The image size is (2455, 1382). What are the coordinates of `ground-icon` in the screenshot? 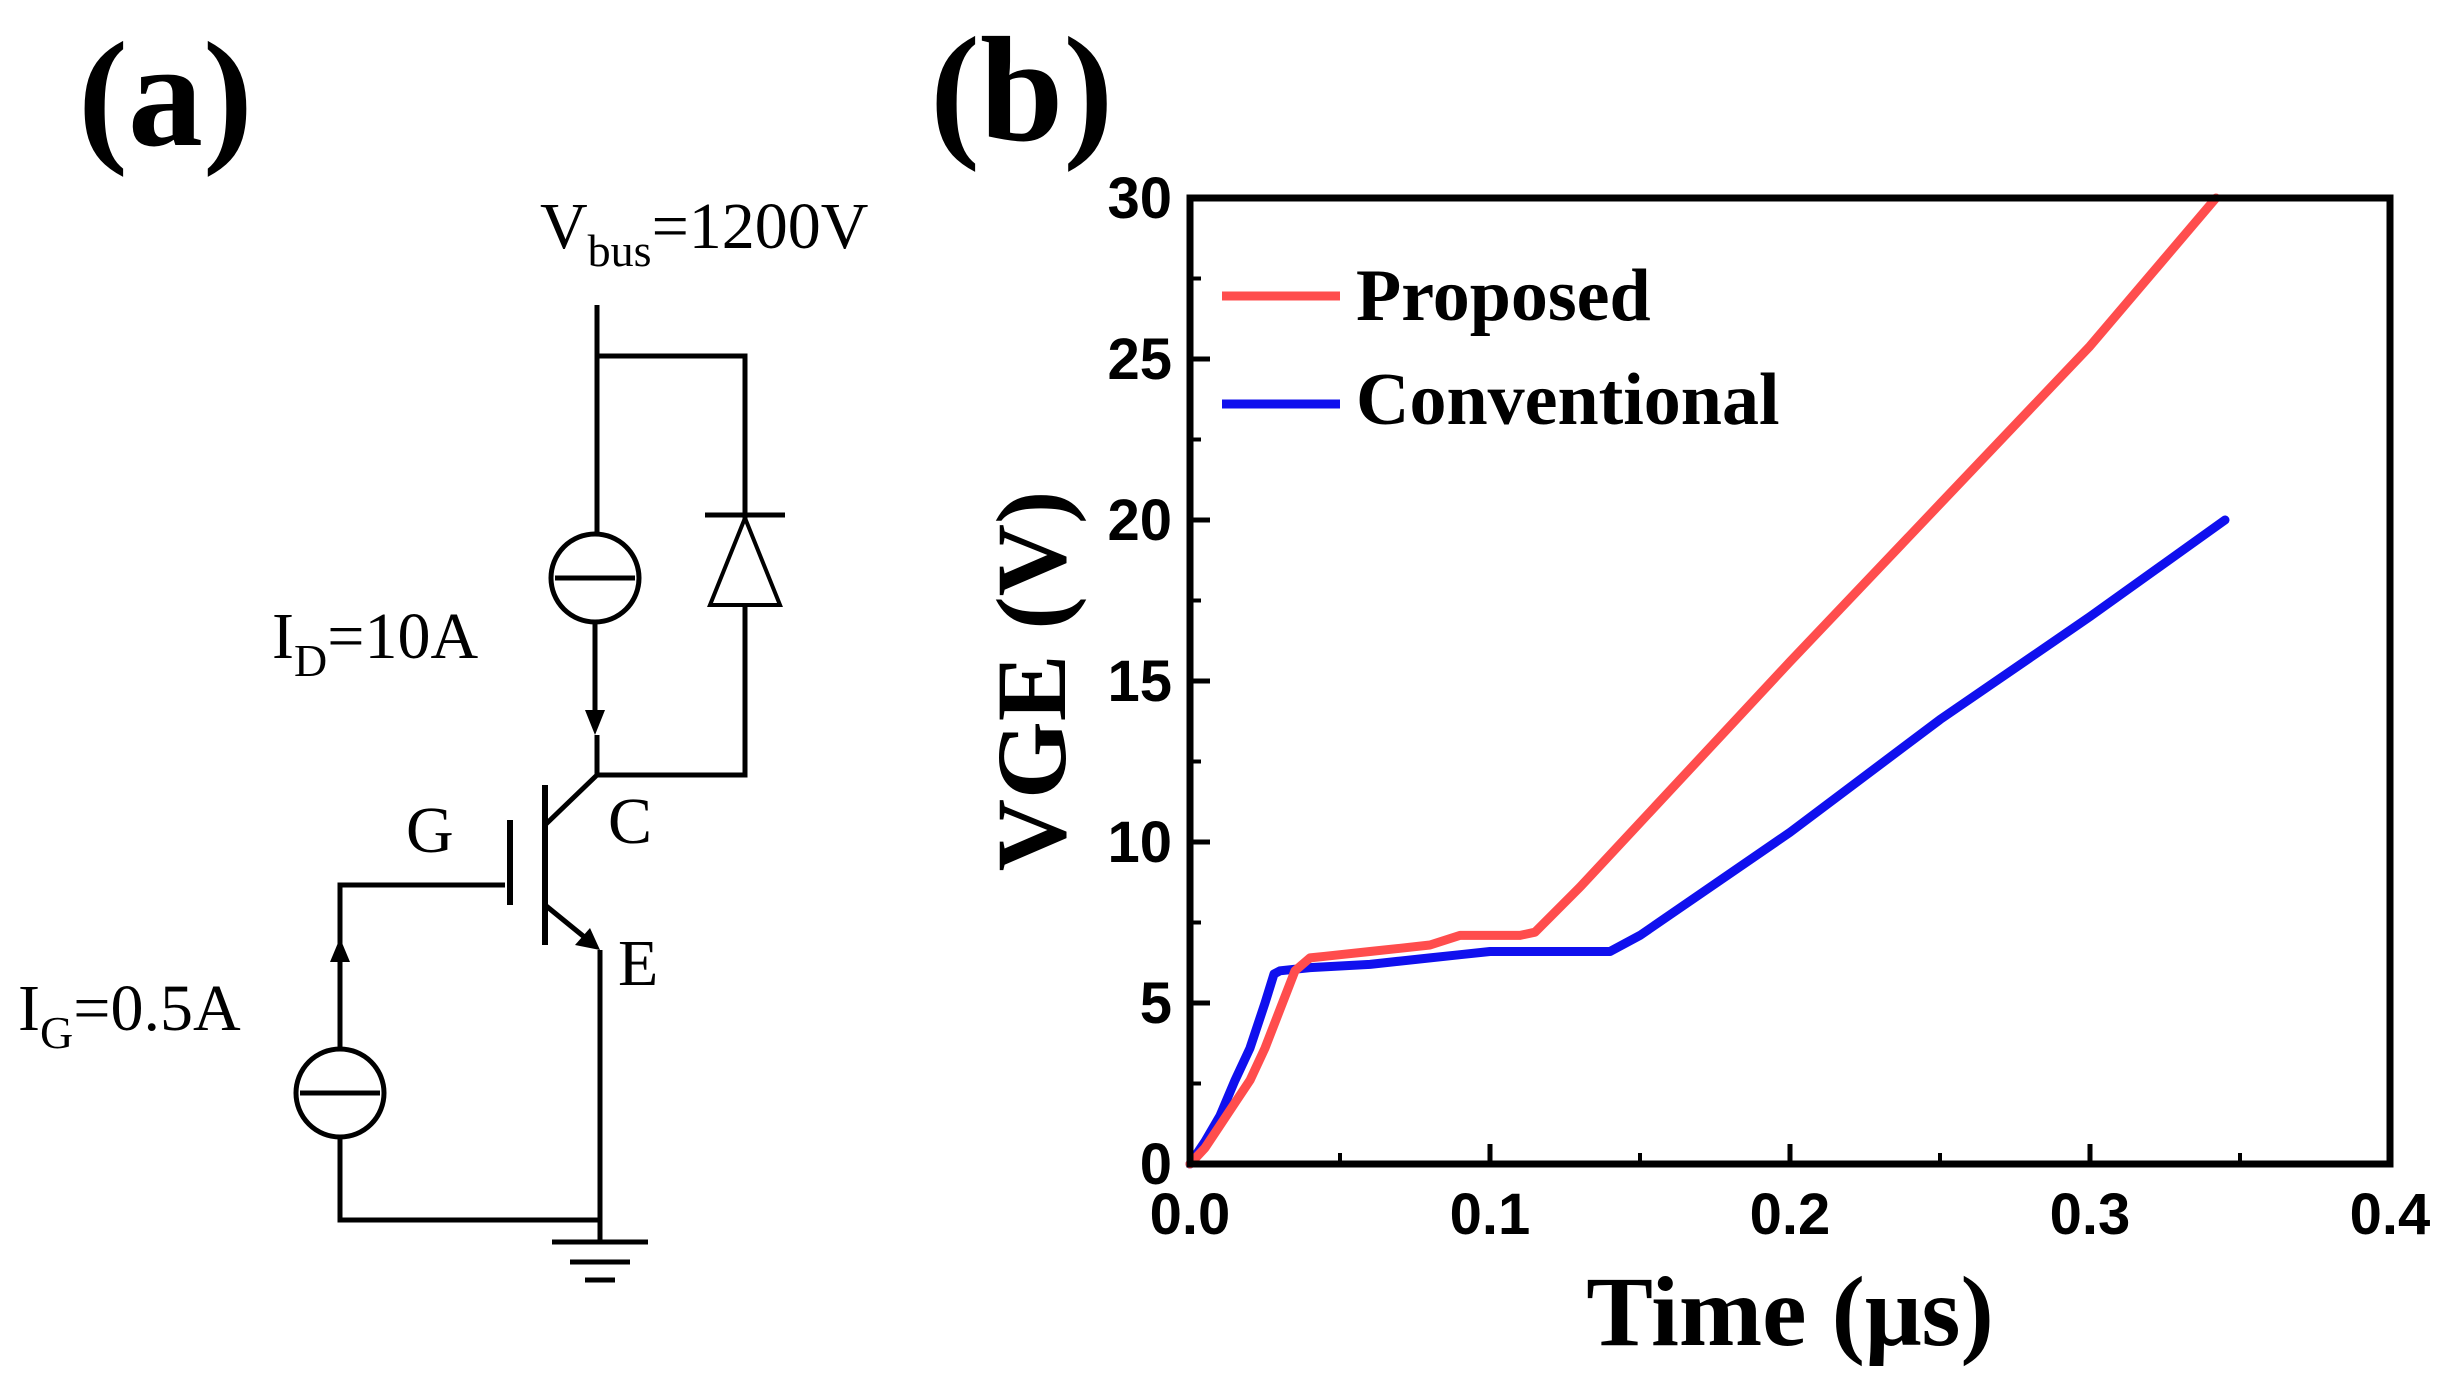 It's located at (600, 1251).